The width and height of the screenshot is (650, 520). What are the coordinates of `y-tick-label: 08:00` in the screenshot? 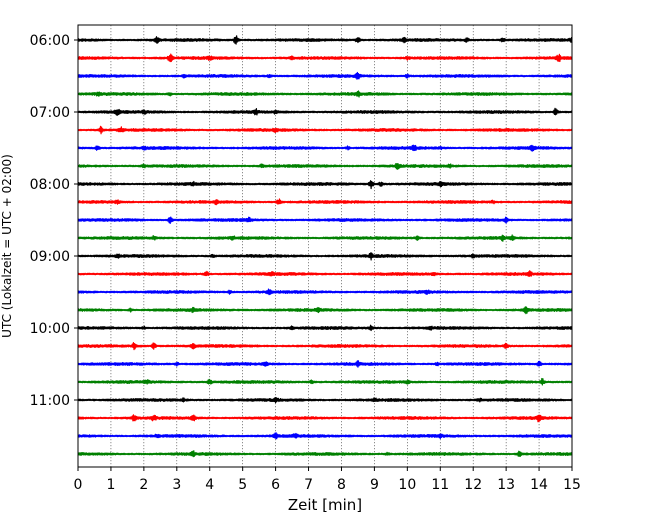 It's located at (50, 185).